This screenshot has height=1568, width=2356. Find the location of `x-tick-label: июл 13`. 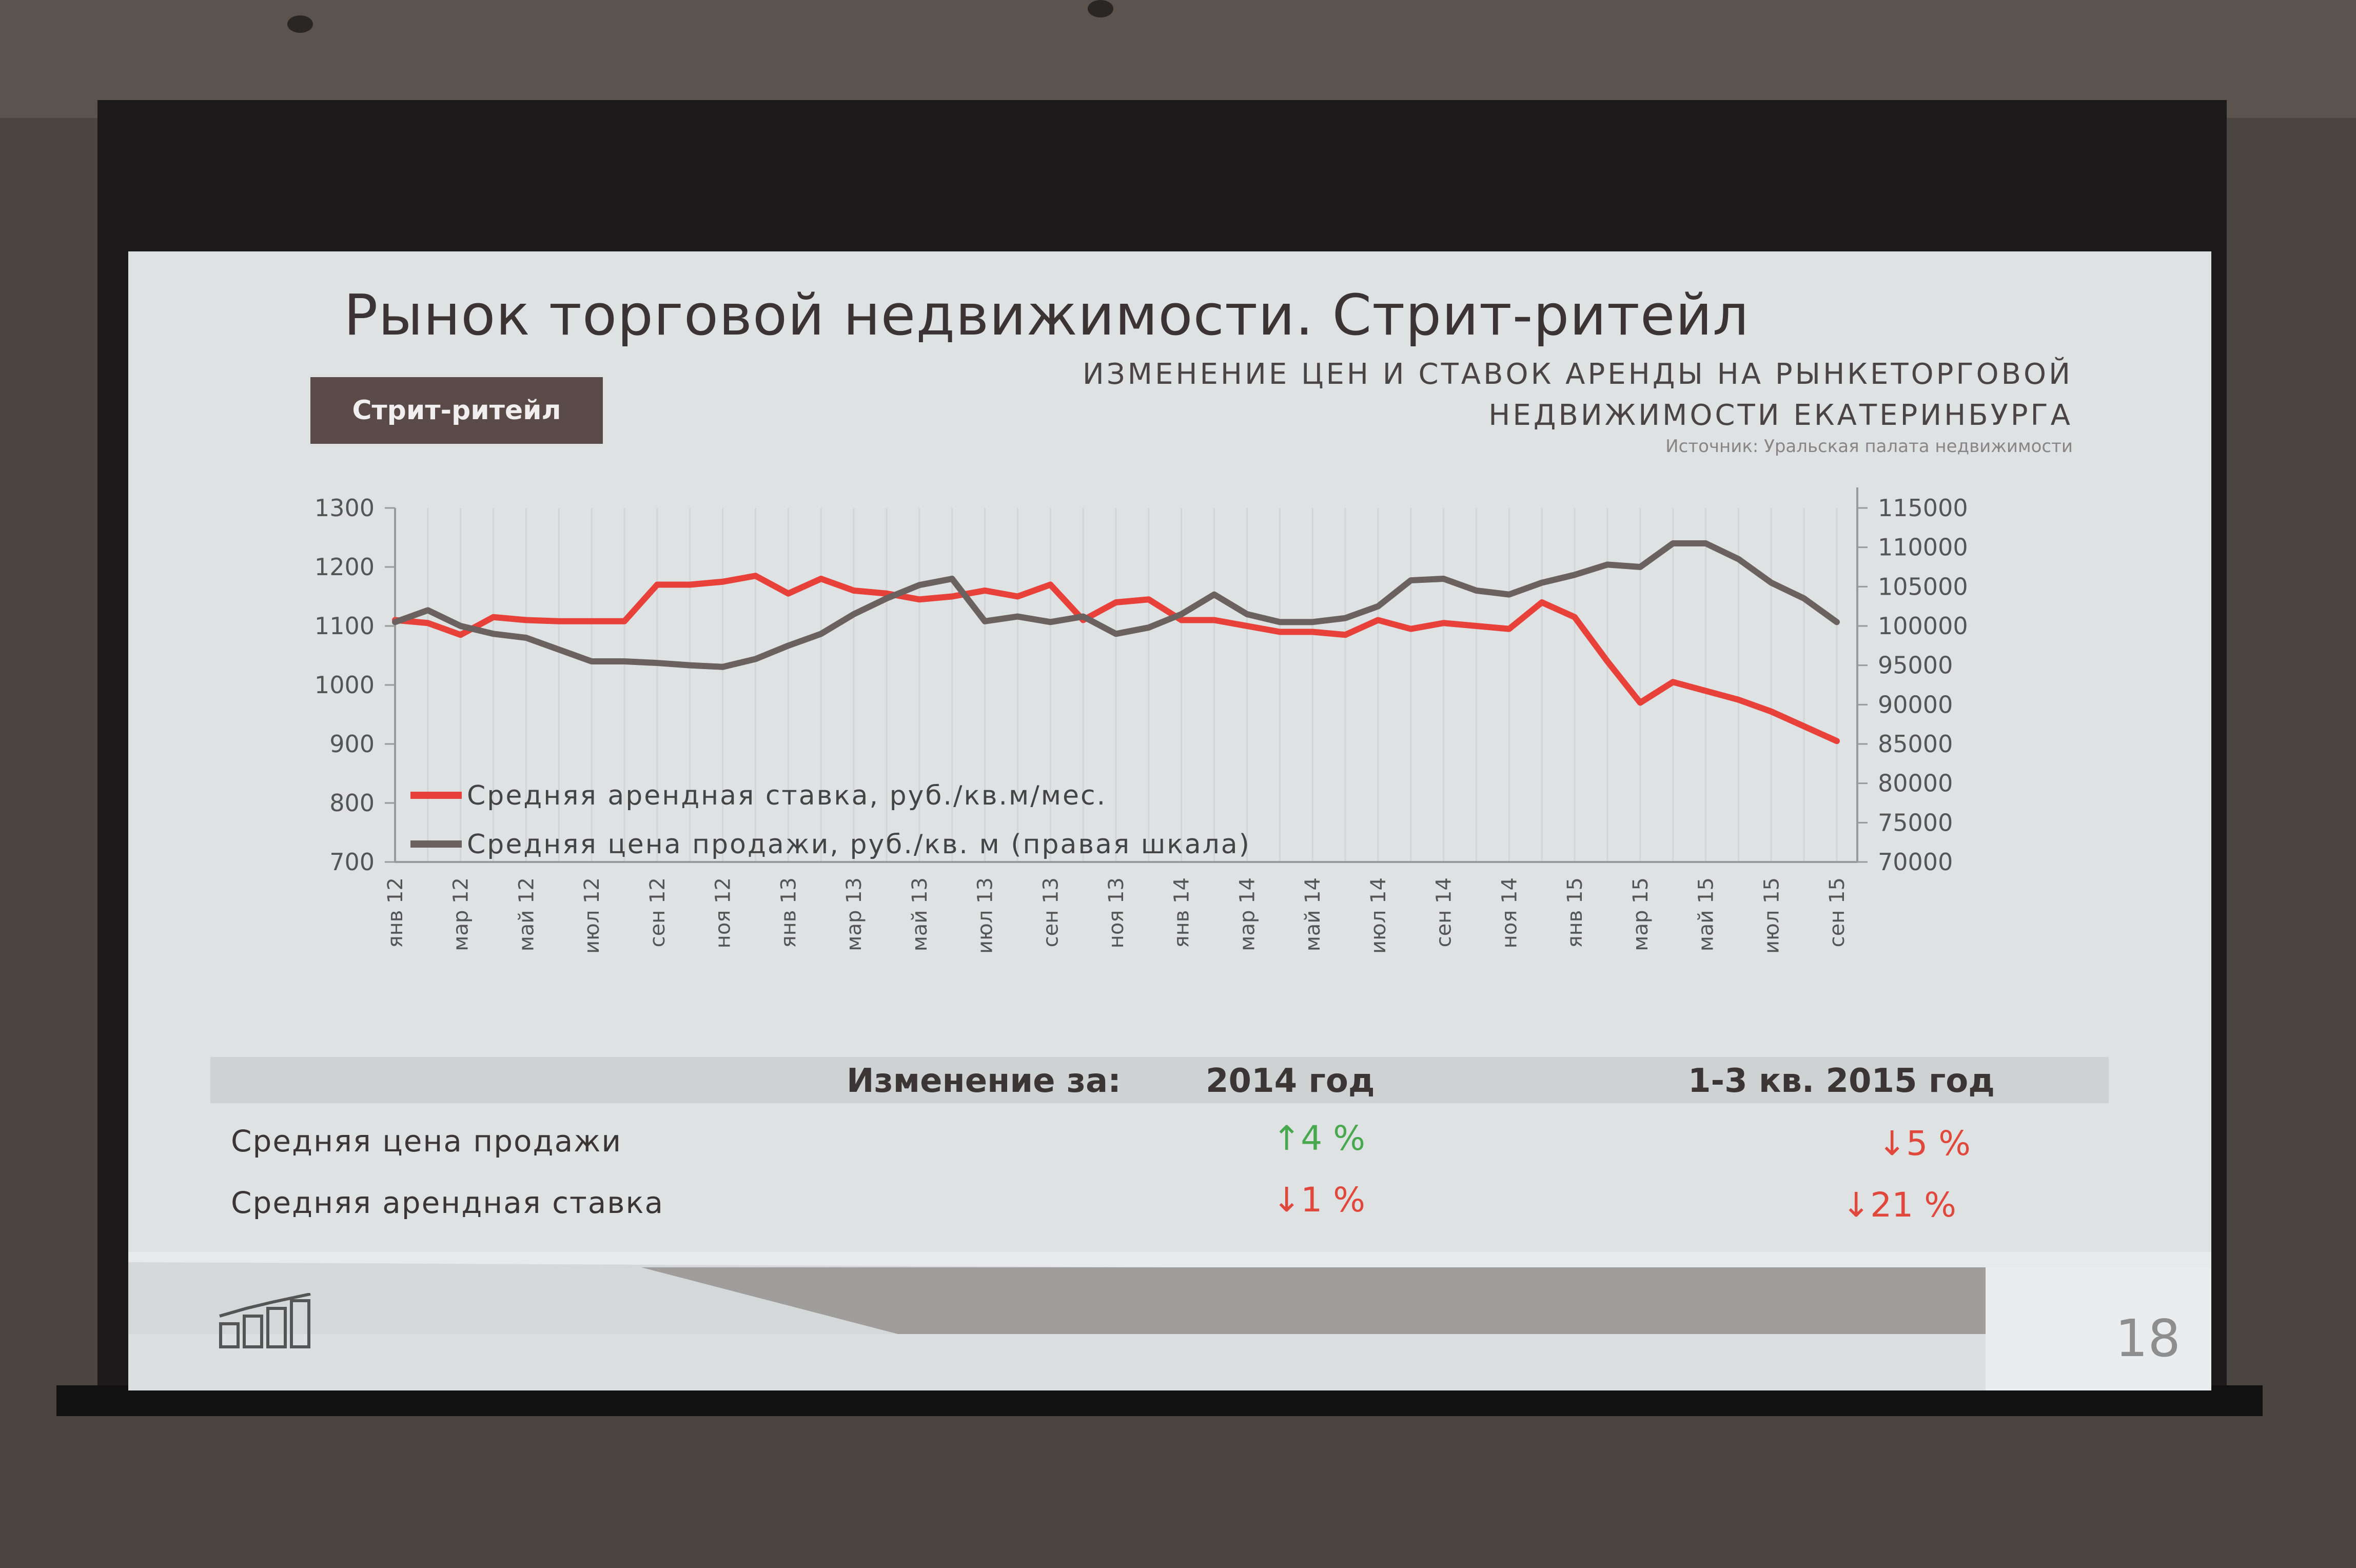

x-tick-label: июл 13 is located at coordinates (985, 915).